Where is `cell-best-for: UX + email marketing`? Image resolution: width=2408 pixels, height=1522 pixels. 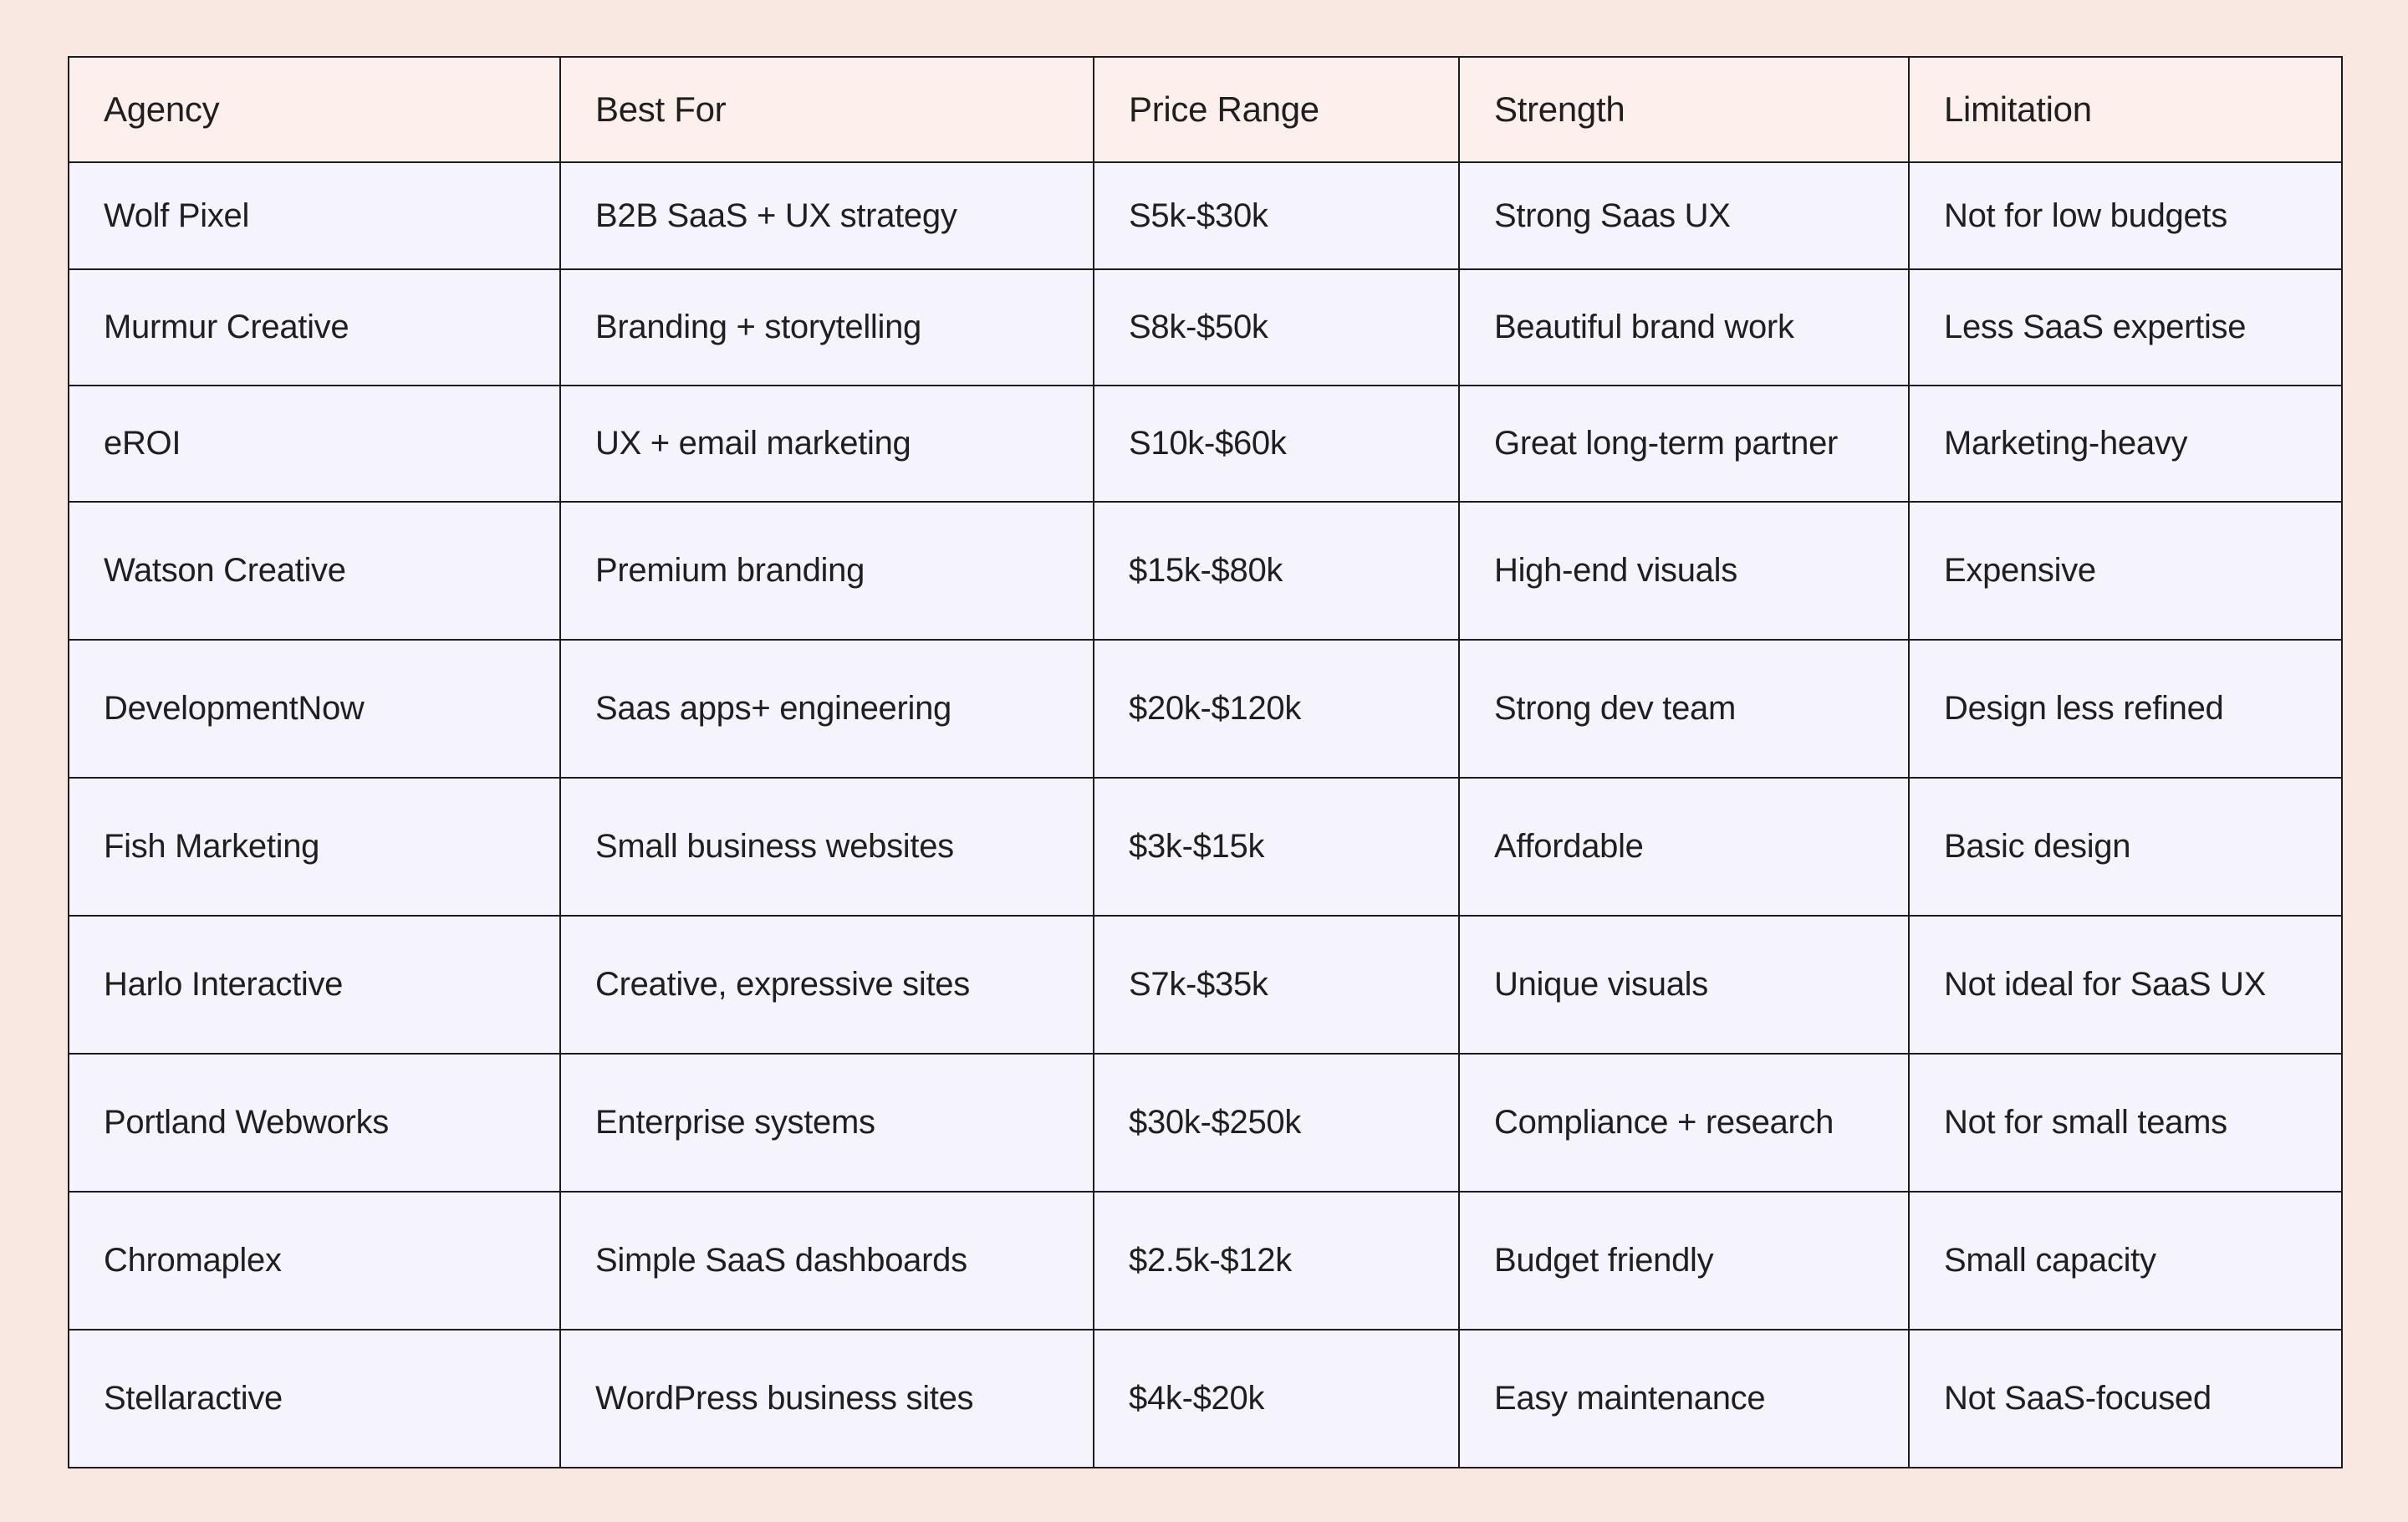 cell-best-for: UX + email marketing is located at coordinates (826, 444).